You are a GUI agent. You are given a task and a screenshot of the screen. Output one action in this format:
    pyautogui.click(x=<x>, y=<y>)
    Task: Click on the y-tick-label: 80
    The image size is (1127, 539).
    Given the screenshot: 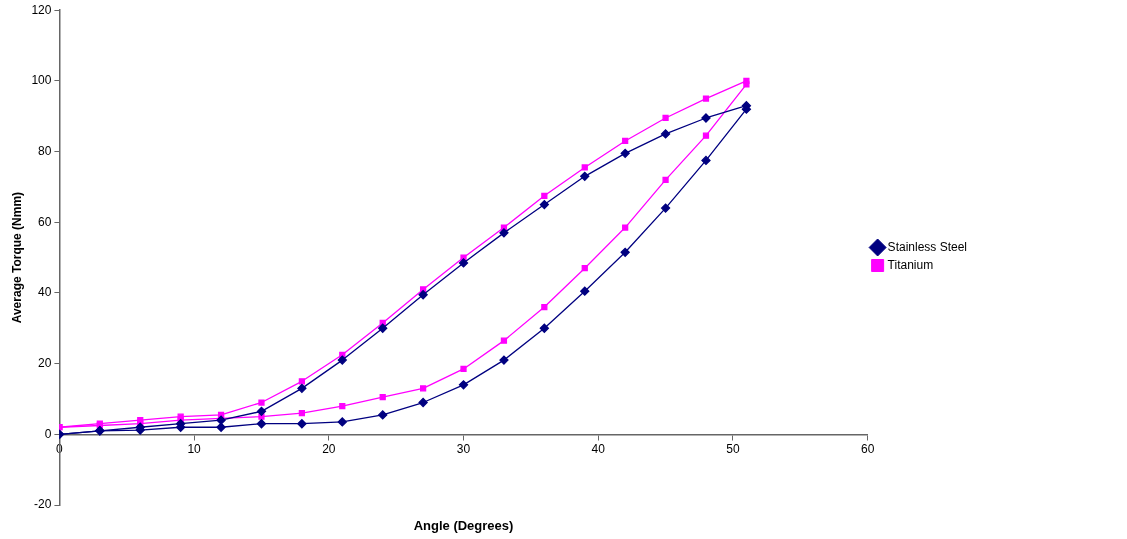 What is the action you would take?
    pyautogui.click(x=45, y=150)
    